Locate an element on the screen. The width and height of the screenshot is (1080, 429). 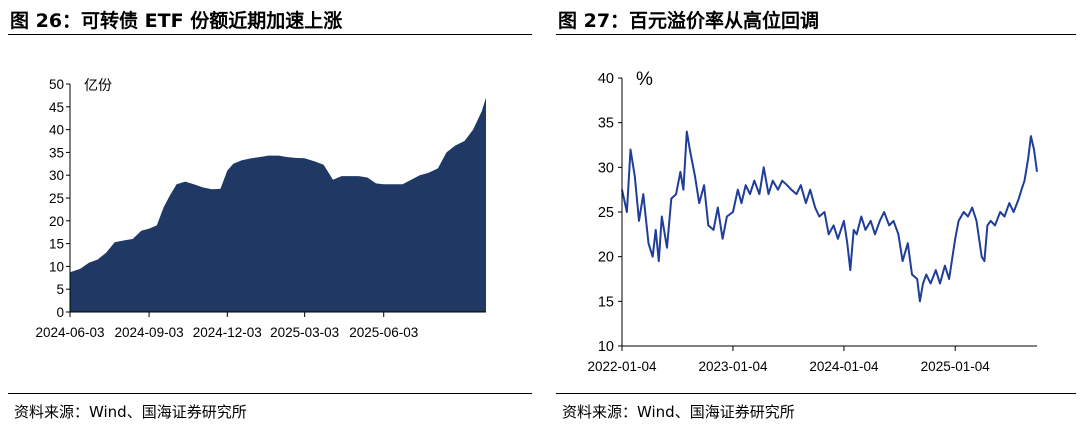
chart-title: 图 26：可转债 ETF 份额近期加速上涨 is located at coordinates (176, 21).